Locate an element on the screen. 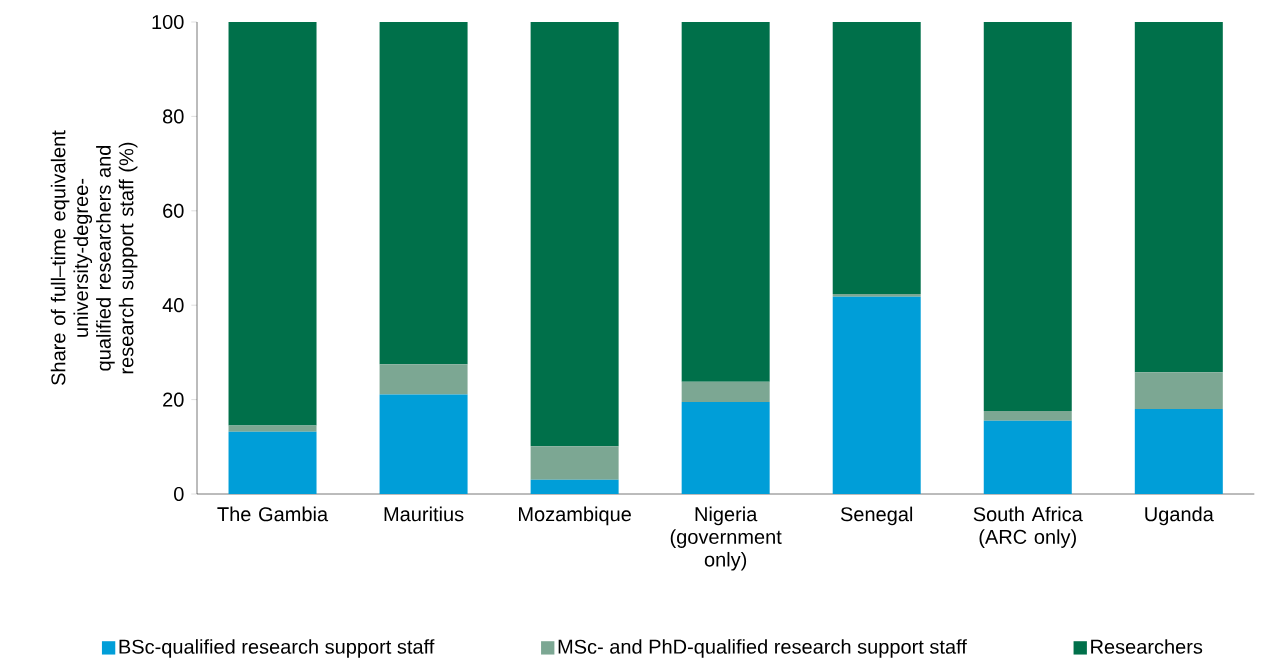 This screenshot has height=662, width=1274. y-tick-label: 20 is located at coordinates (173, 399).